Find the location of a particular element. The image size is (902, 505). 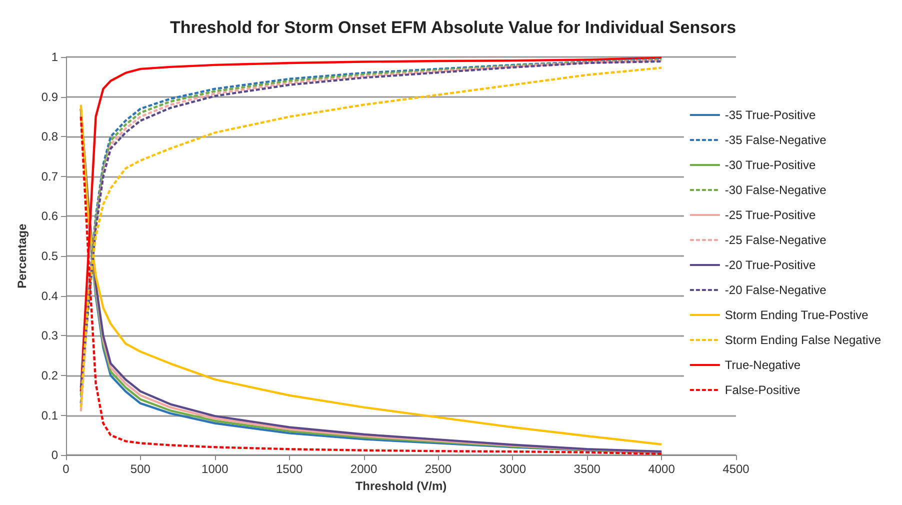

x-tick-label: 500 is located at coordinates (140, 469).